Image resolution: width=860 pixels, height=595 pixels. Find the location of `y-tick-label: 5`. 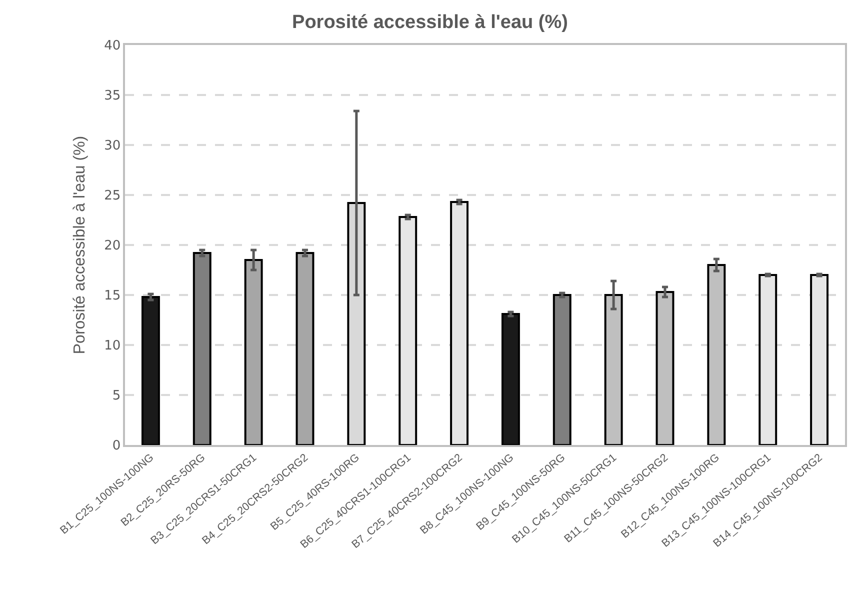

y-tick-label: 5 is located at coordinates (116, 396).